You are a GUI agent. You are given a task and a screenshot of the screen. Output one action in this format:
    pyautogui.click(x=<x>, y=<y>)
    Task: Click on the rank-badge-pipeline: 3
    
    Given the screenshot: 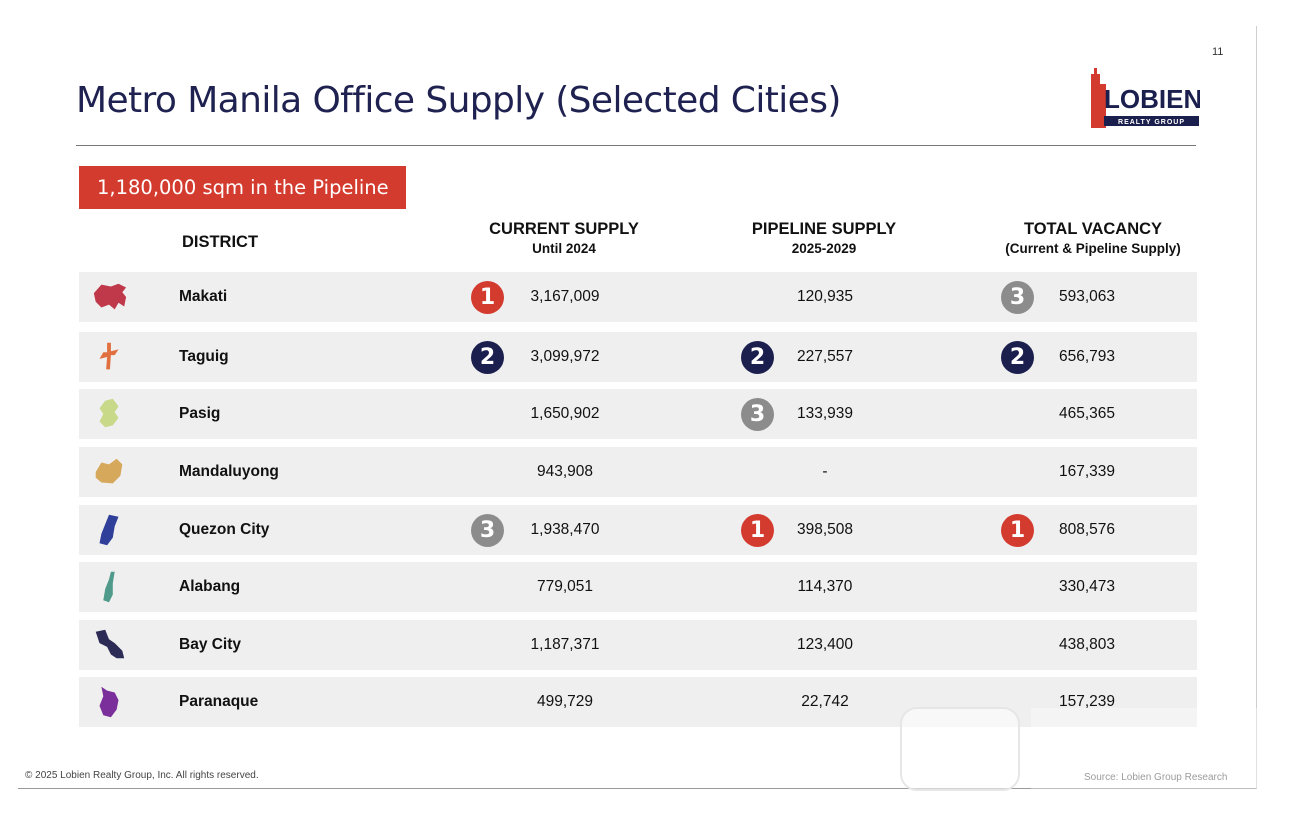 What is the action you would take?
    pyautogui.click(x=757, y=414)
    